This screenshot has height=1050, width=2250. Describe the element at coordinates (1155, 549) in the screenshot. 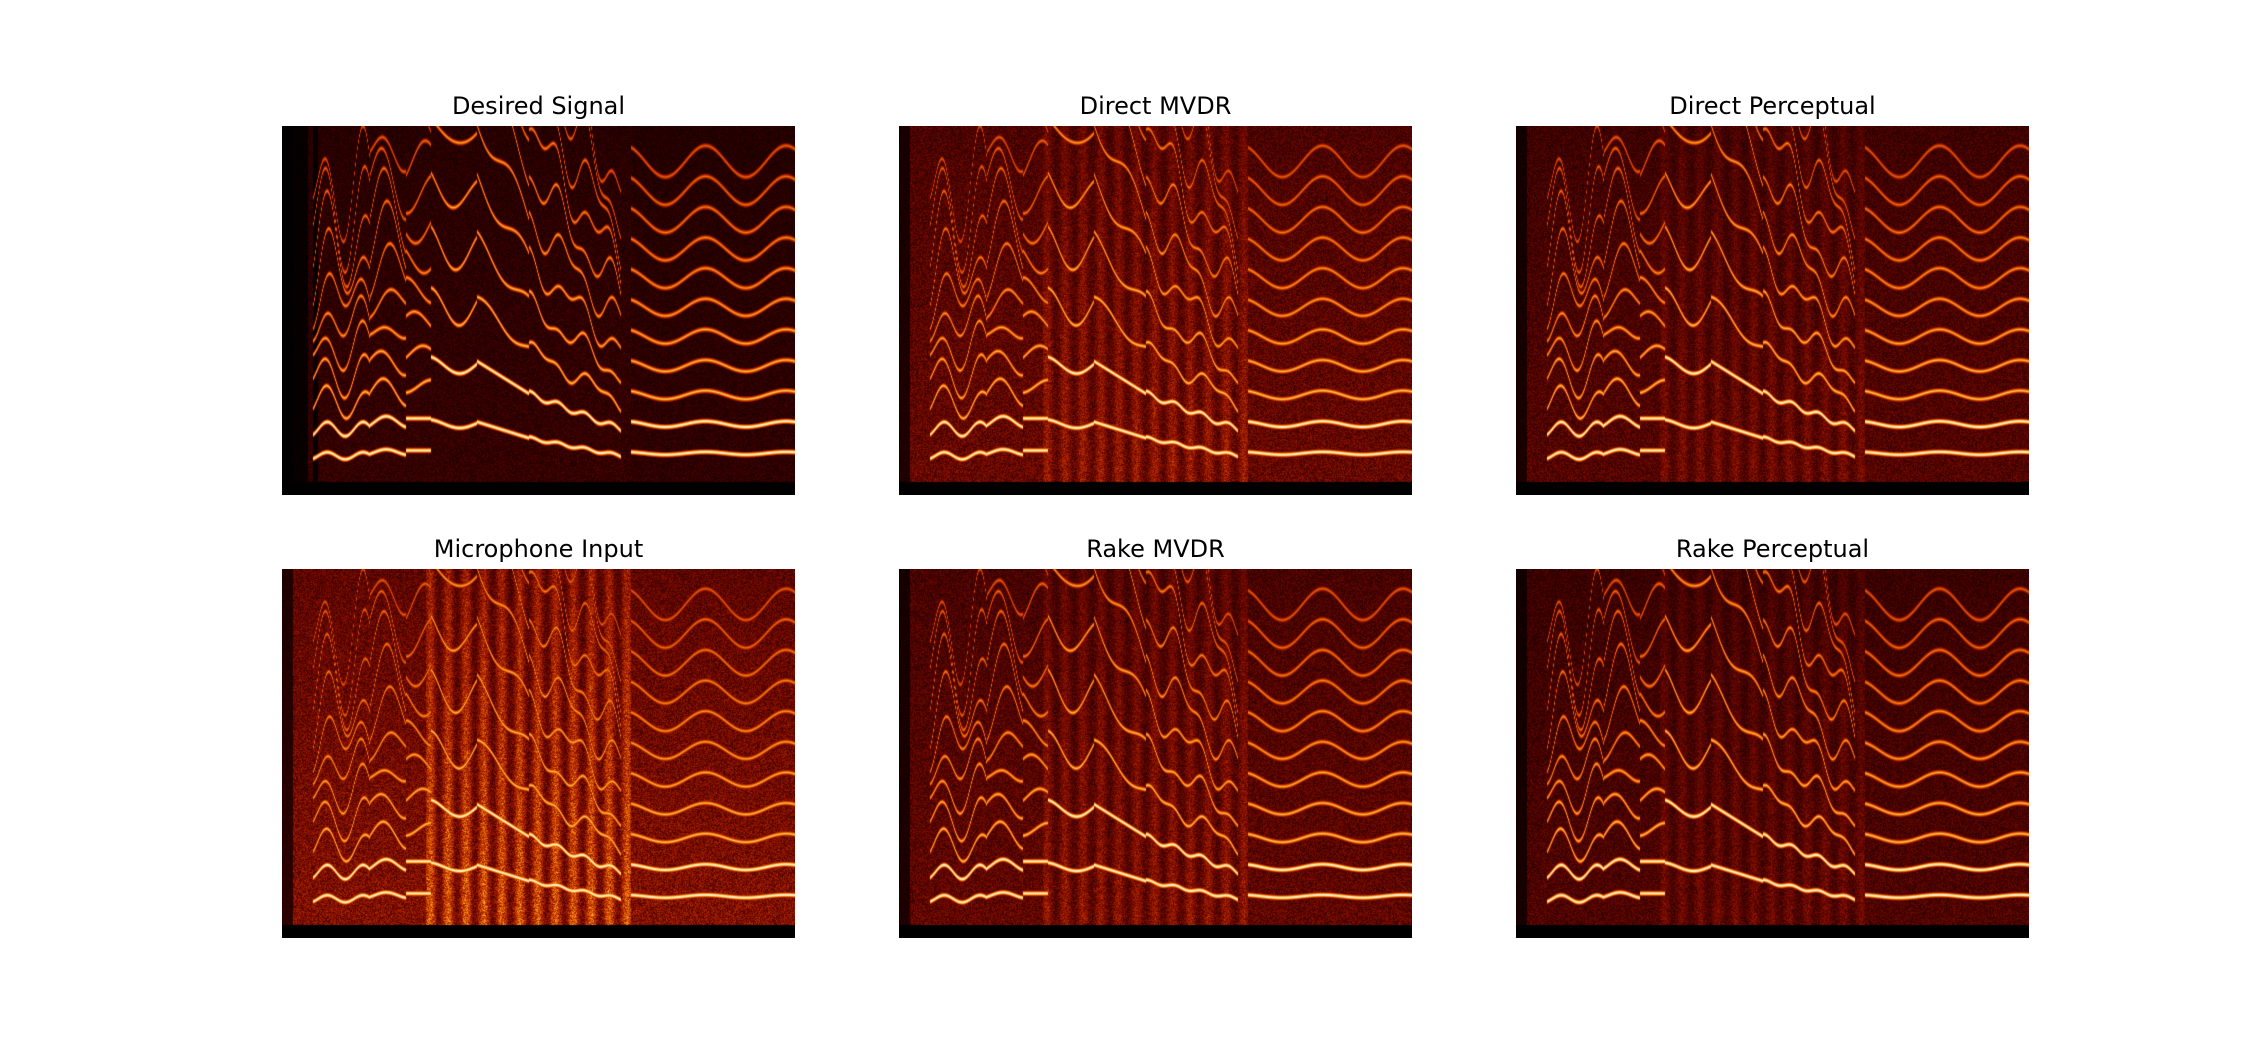

I see `panel-title: Rake MVDR` at that location.